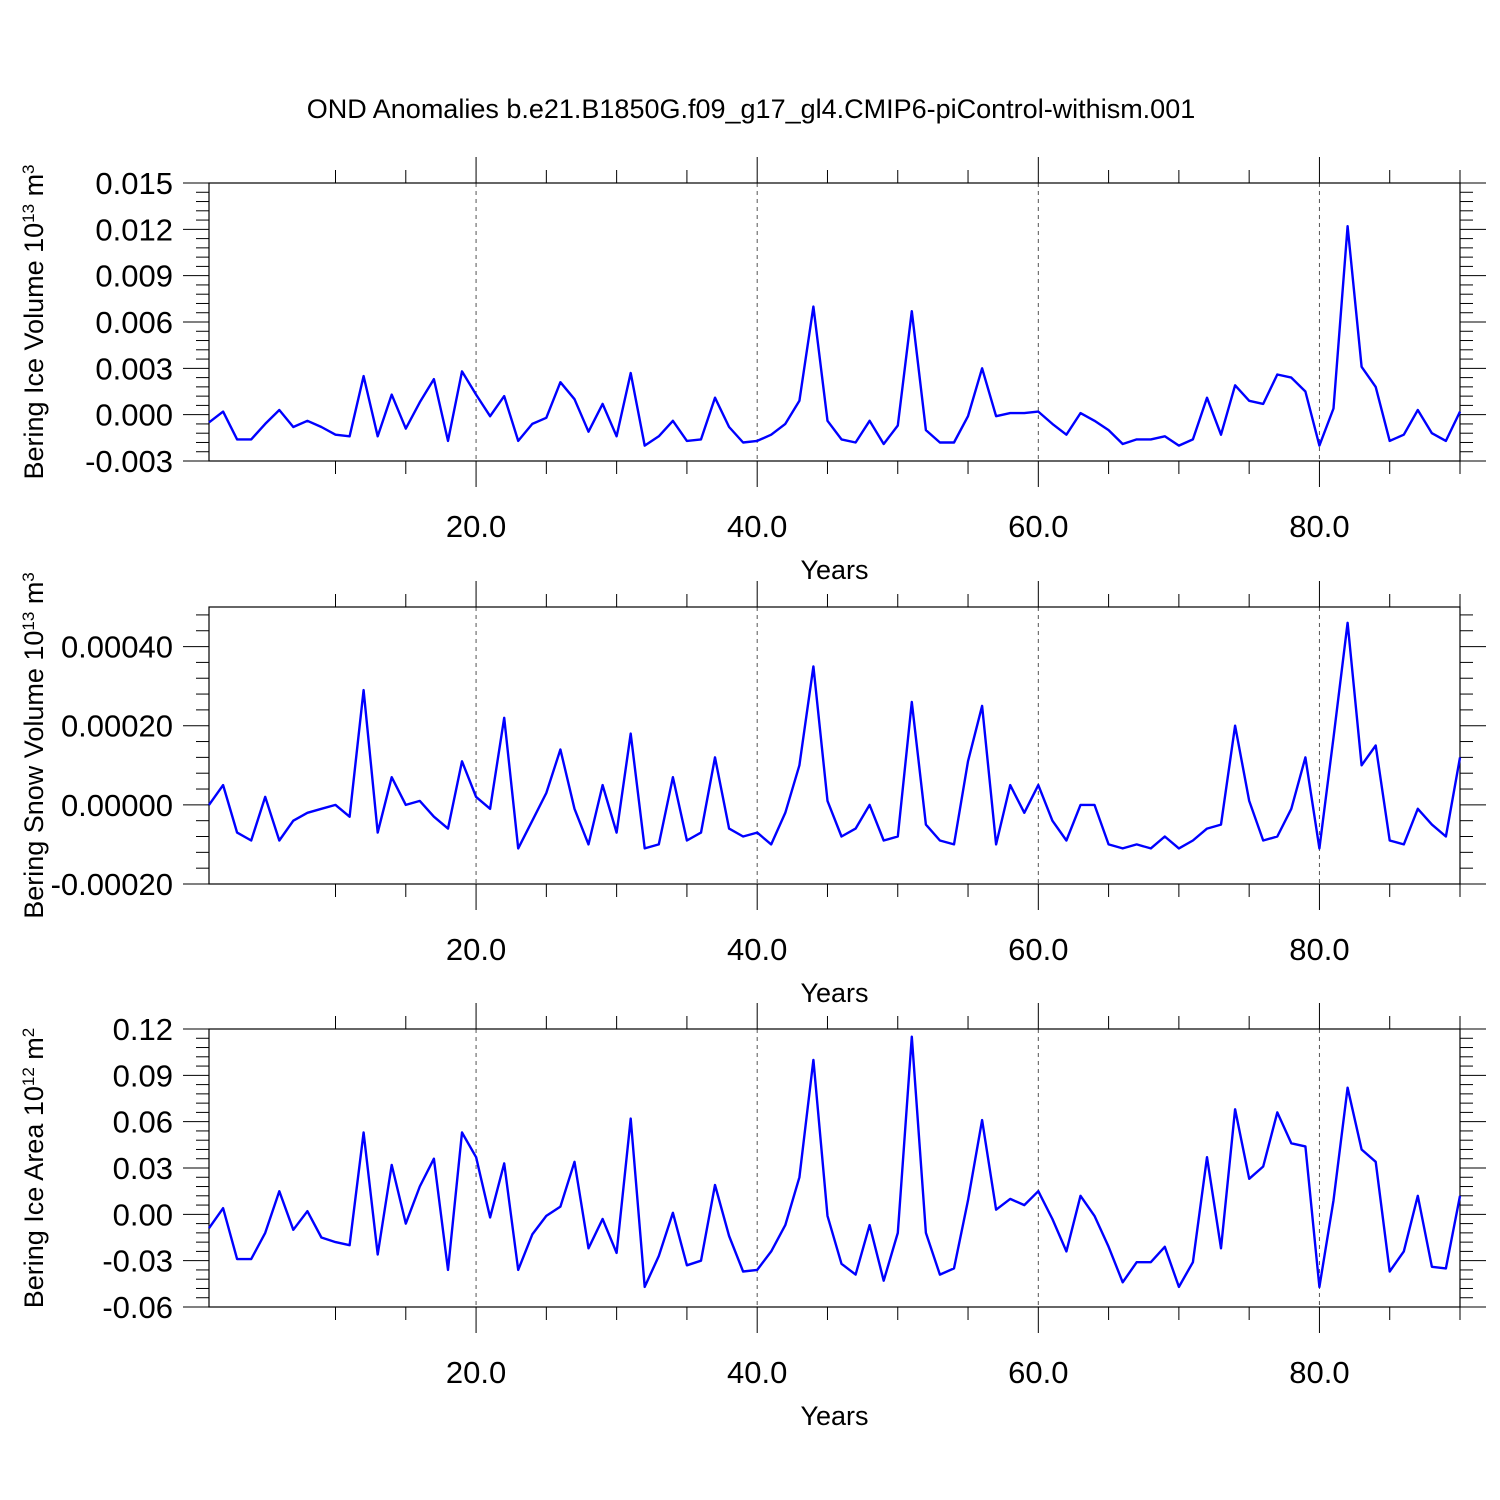 The image size is (1500, 1500). I want to click on y-tick-label: -0.003, so click(129, 461).